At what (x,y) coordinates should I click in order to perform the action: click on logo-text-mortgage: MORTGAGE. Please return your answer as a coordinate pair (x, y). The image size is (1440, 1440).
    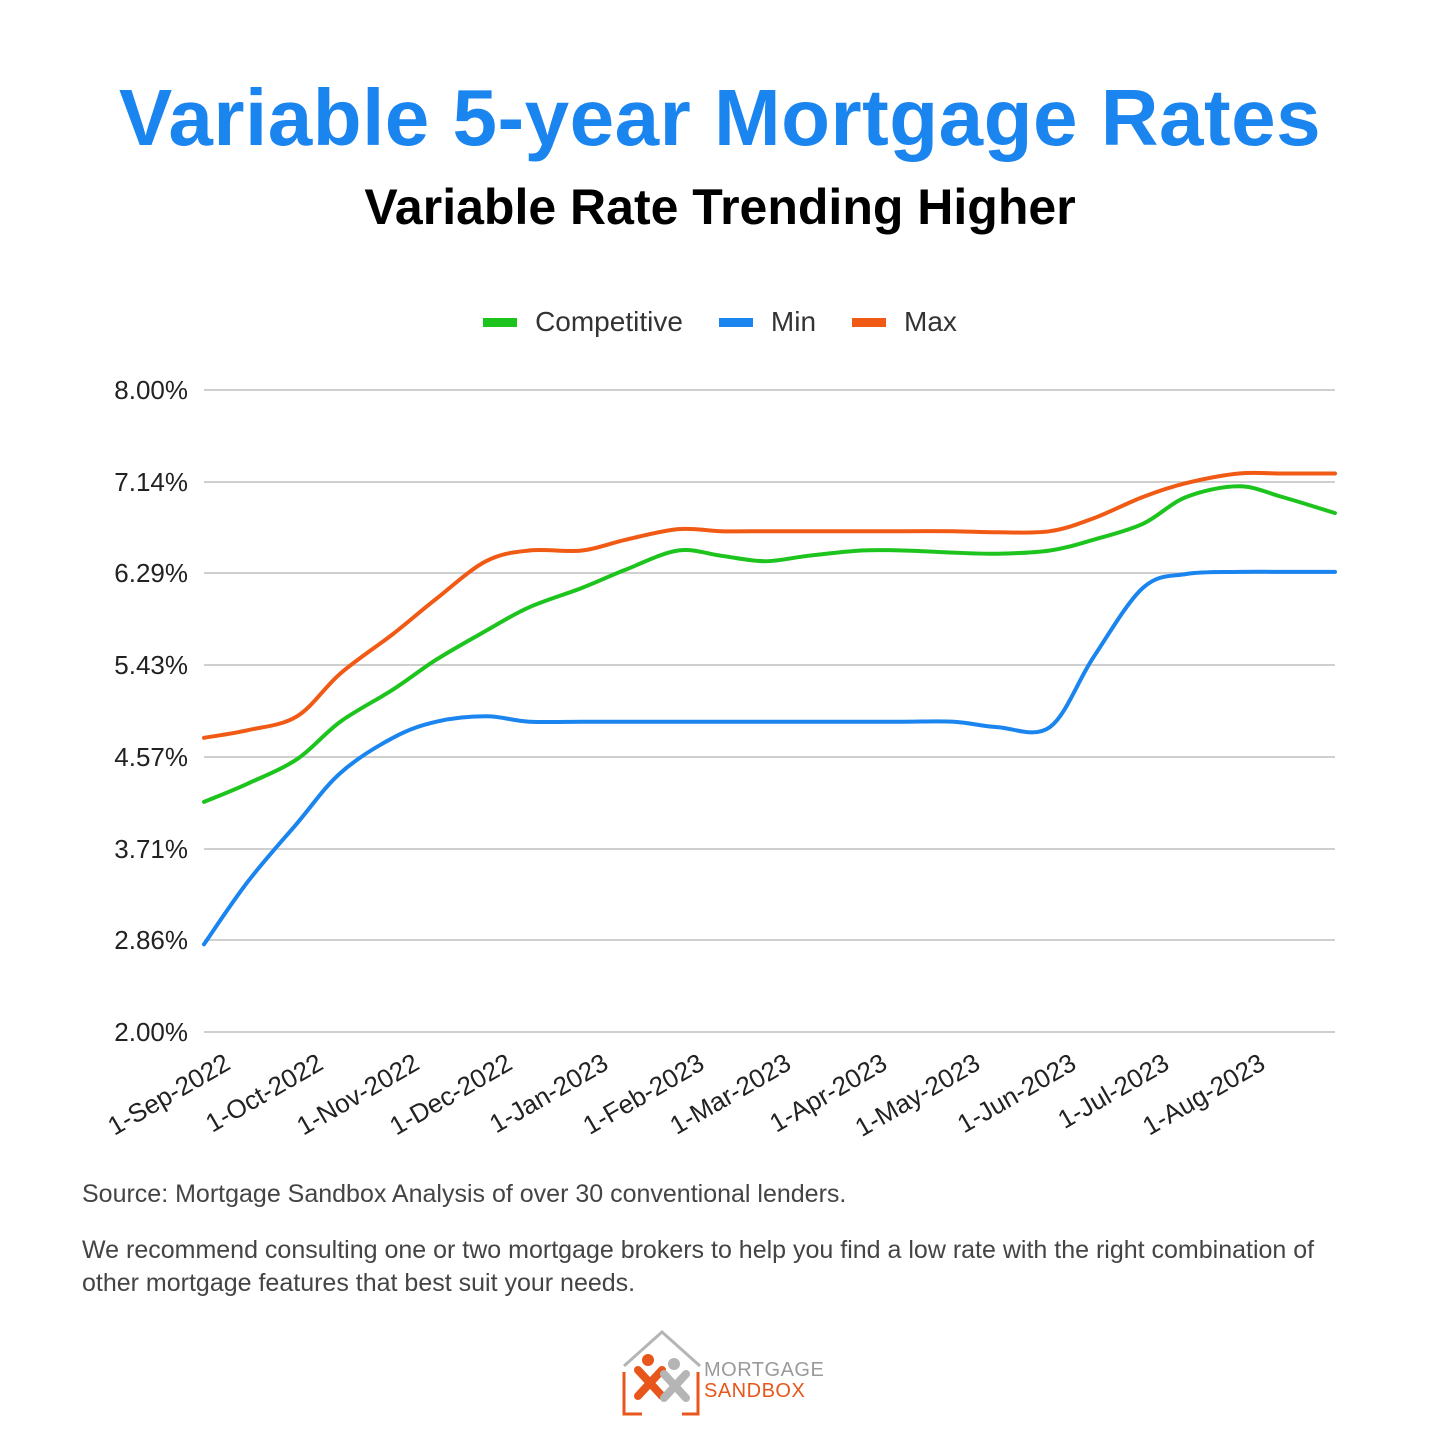
    Looking at the image, I should click on (764, 1370).